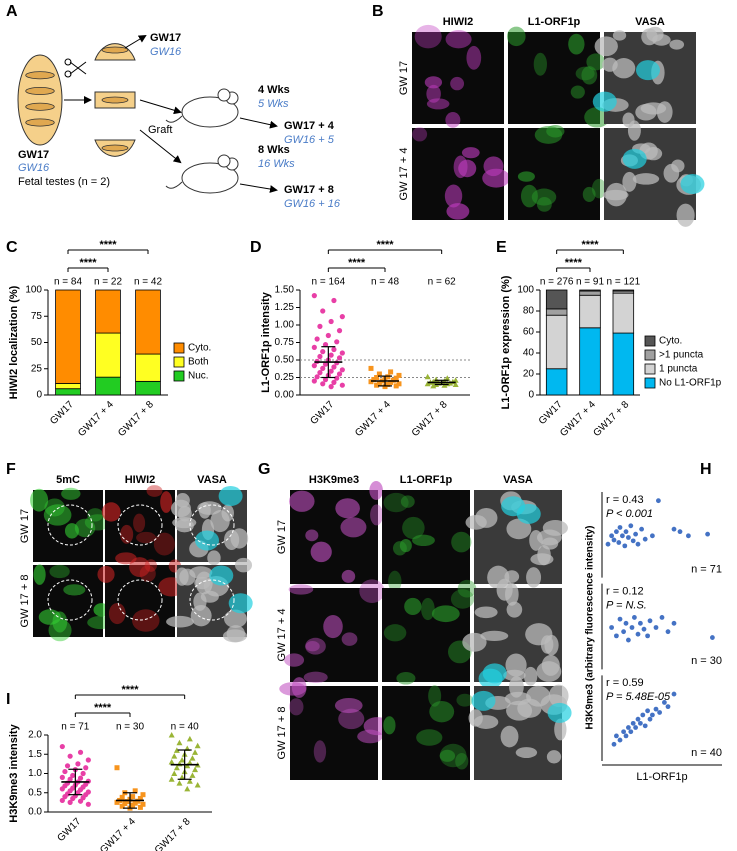 The height and width of the screenshot is (851, 737). What do you see at coordinates (430, 419) in the screenshot?
I see `x-tick-label: GW17 + 8` at bounding box center [430, 419].